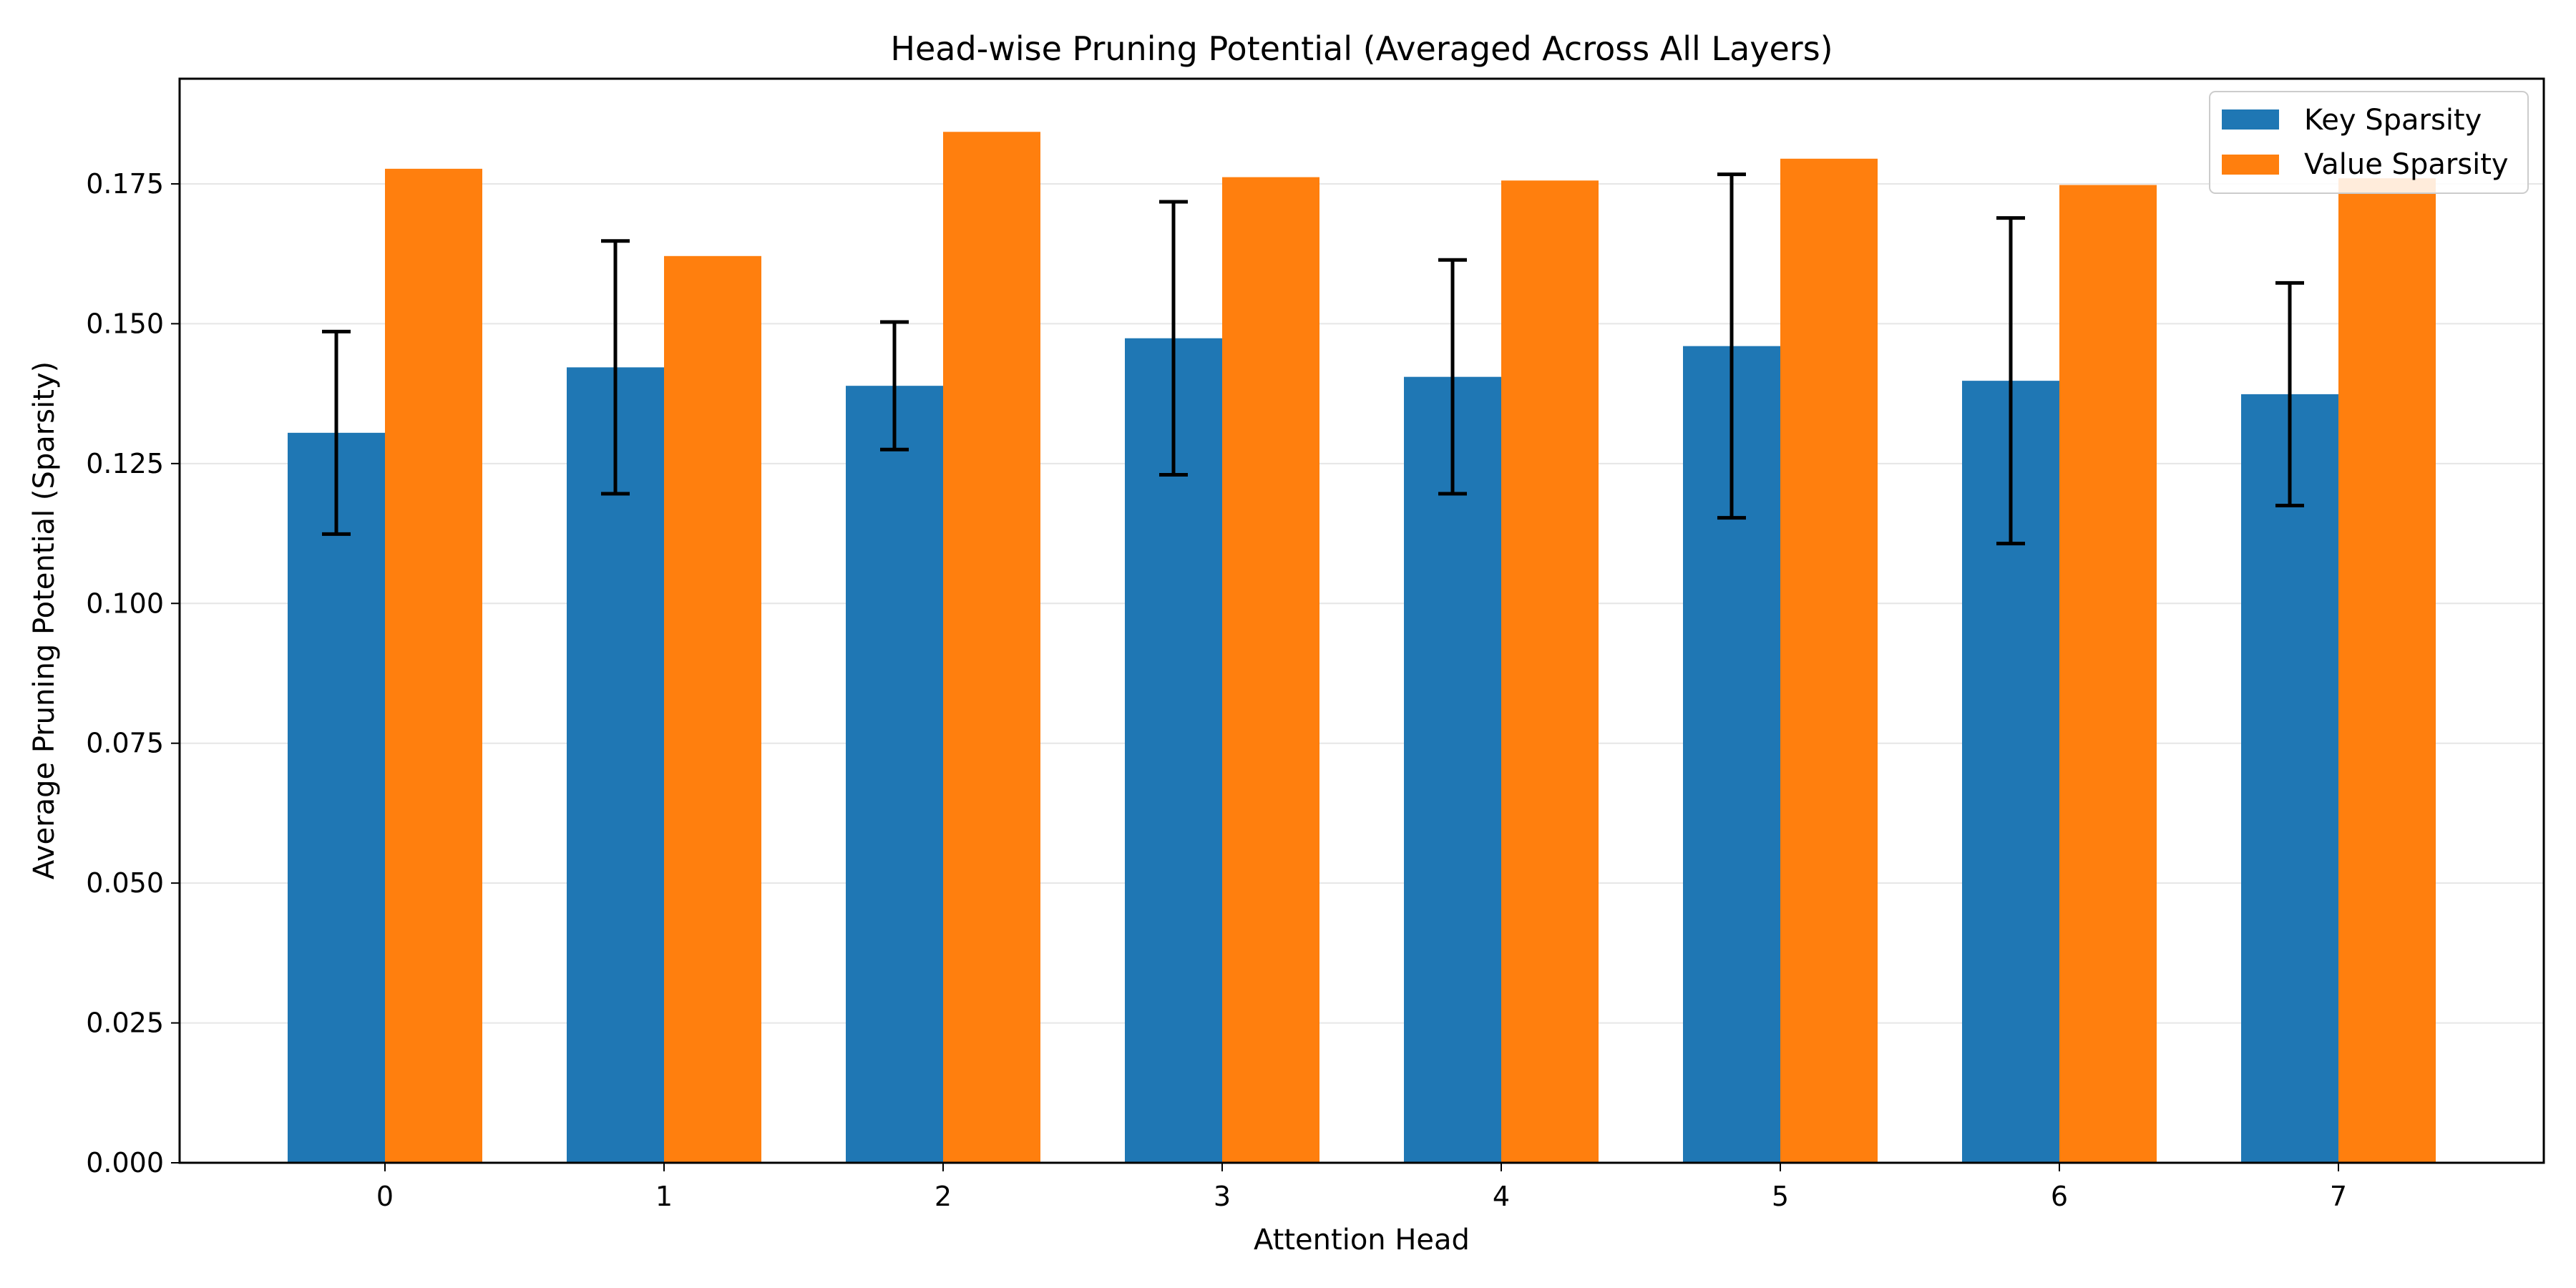 The height and width of the screenshot is (1288, 2576). Describe the element at coordinates (2250, 119) in the screenshot. I see `legend-swatch-key-sparsity` at that location.